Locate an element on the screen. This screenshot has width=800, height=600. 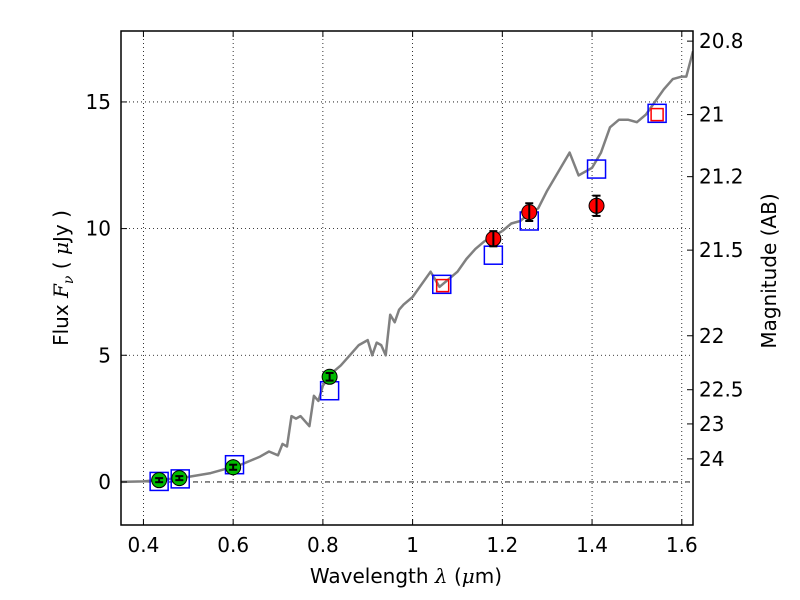
y2-axis-title: Magnitude (AB) is located at coordinates (769, 270).